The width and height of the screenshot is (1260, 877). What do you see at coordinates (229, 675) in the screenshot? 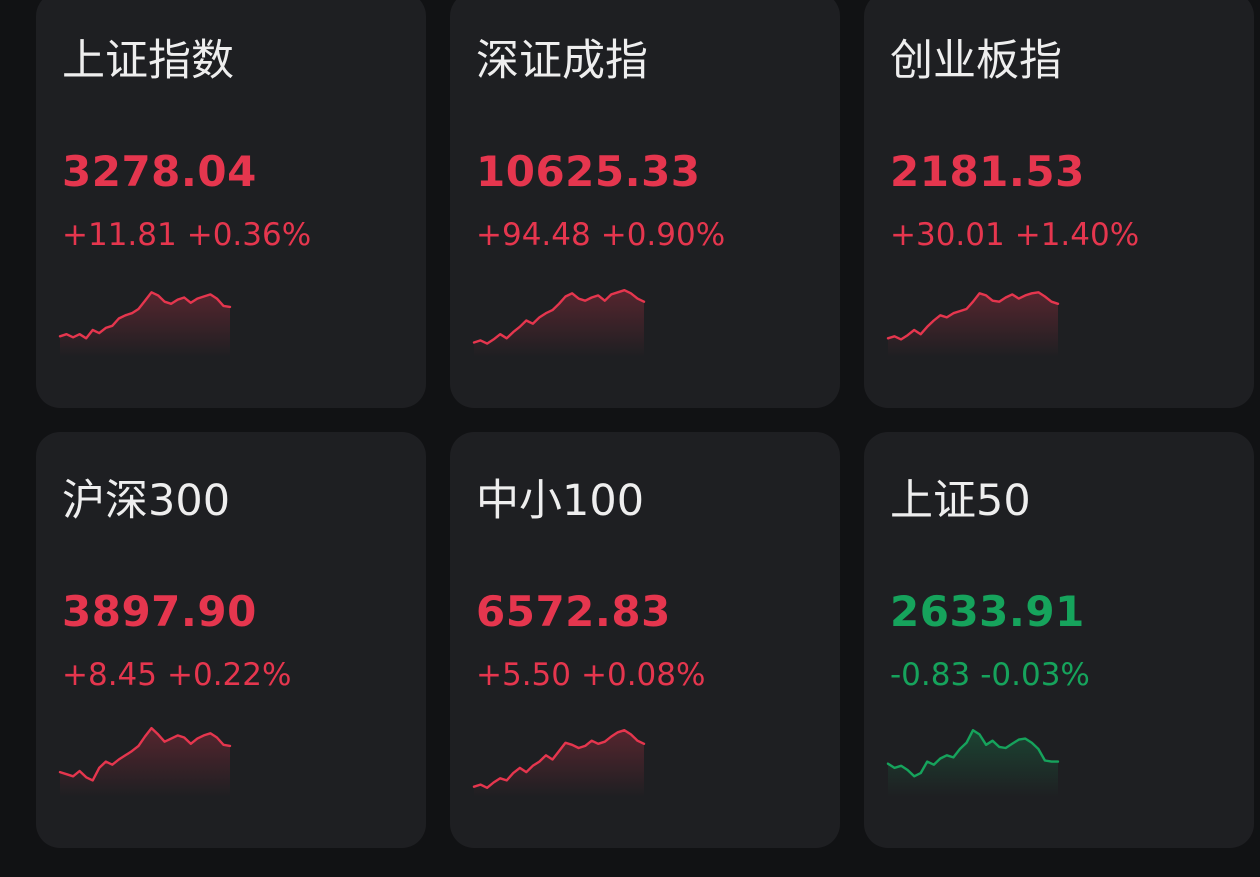
I see `index-change-percent: +0.22%` at bounding box center [229, 675].